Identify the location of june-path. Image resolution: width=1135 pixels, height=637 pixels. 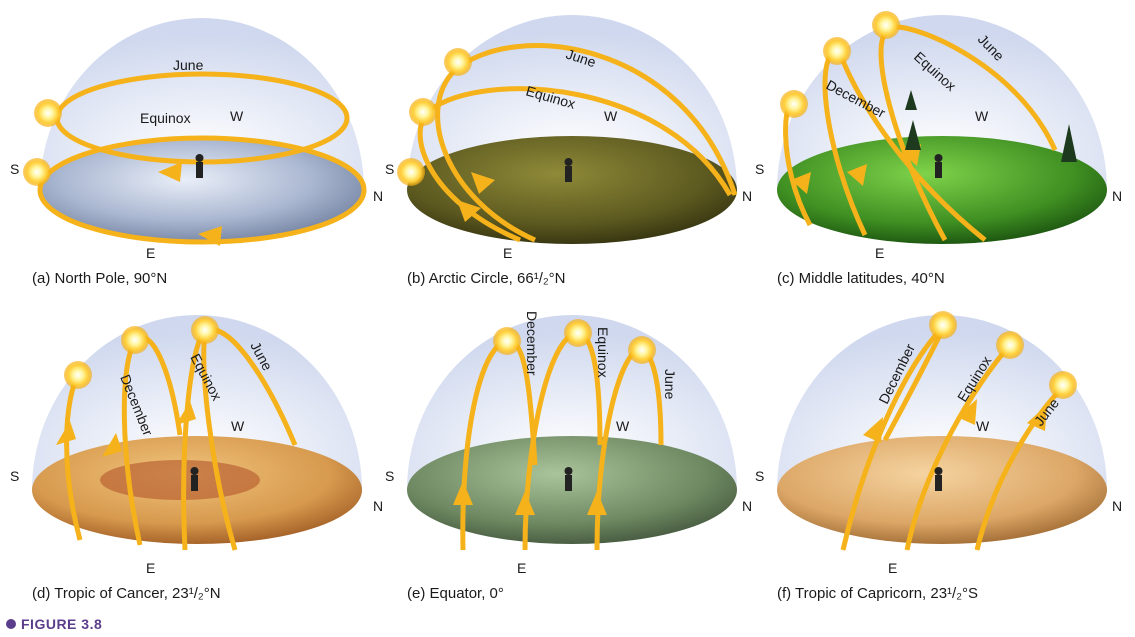
(1020, 467).